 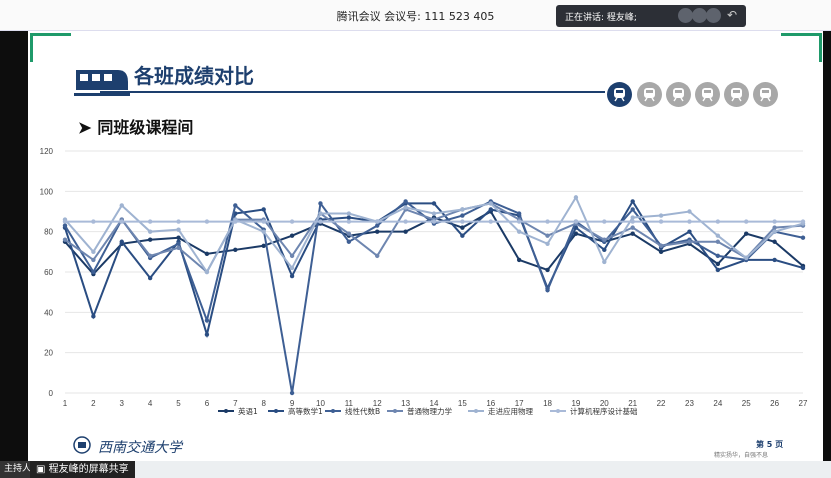 I want to click on legend-label: 线性代数B, so click(x=362, y=411).